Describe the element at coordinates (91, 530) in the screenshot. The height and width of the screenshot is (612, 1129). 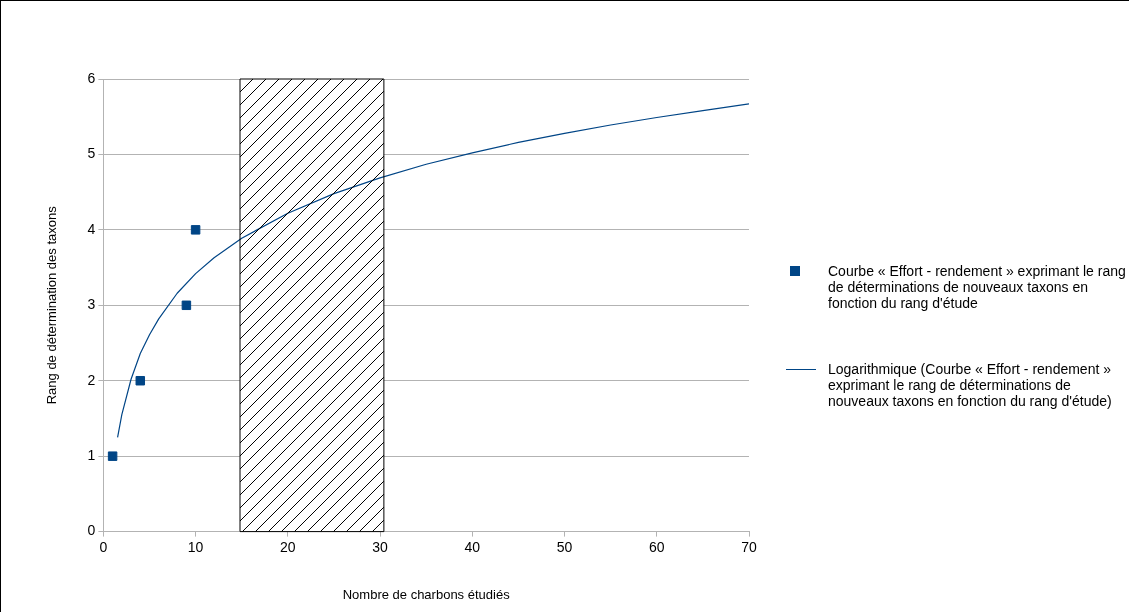
I see `y-tick-label: 0` at that location.